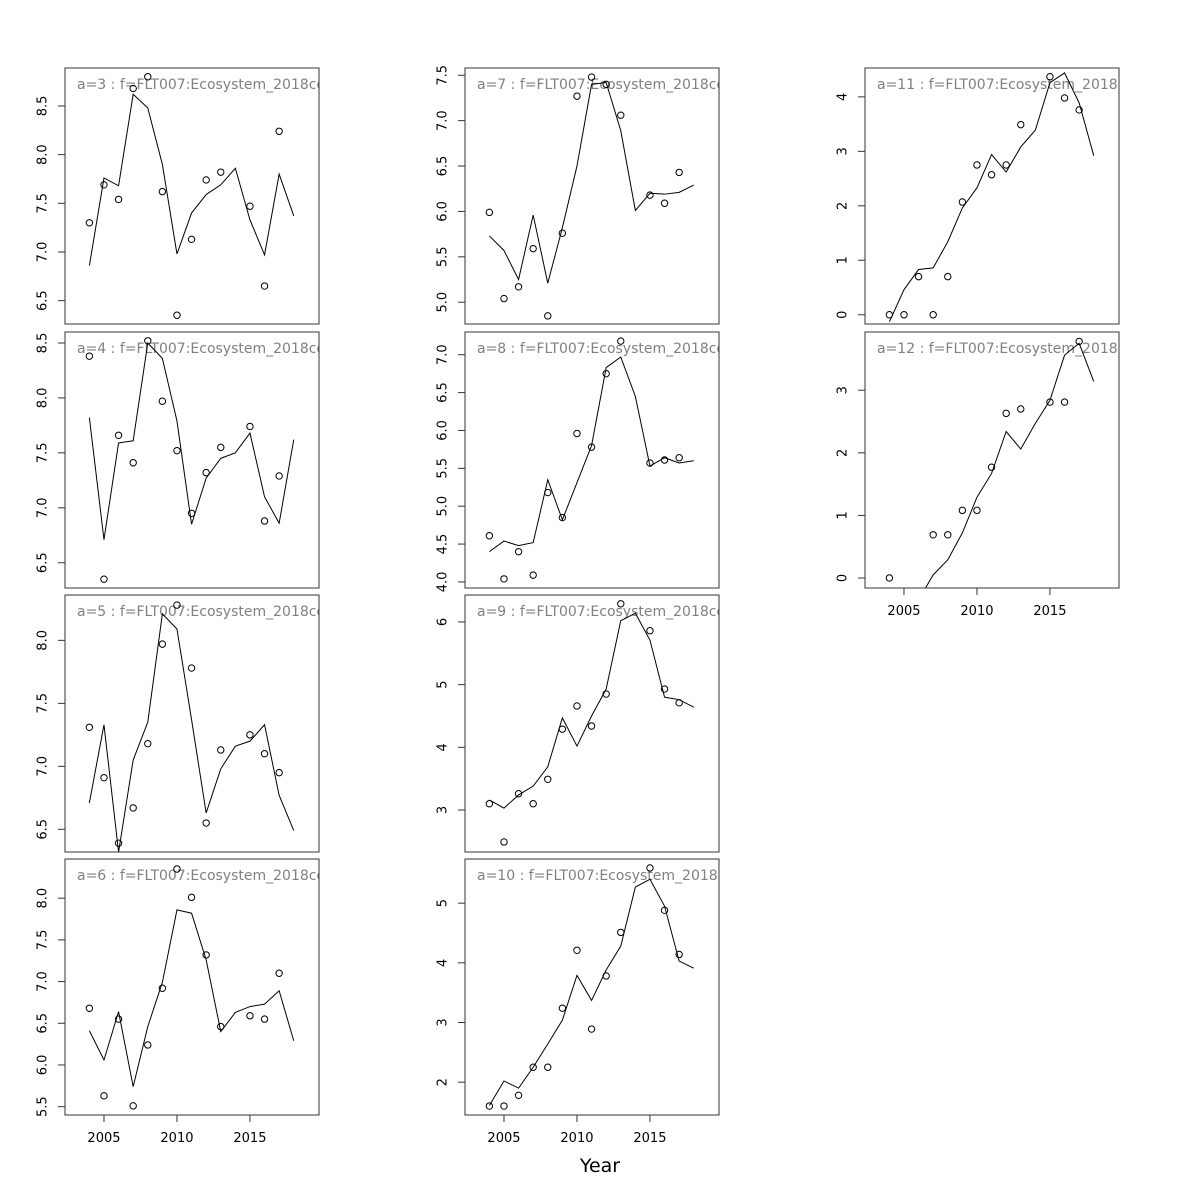  What do you see at coordinates (204, 349) in the screenshot?
I see `panel-title: a=4 : f=FLT007:Ecosystem_2018cor` at bounding box center [204, 349].